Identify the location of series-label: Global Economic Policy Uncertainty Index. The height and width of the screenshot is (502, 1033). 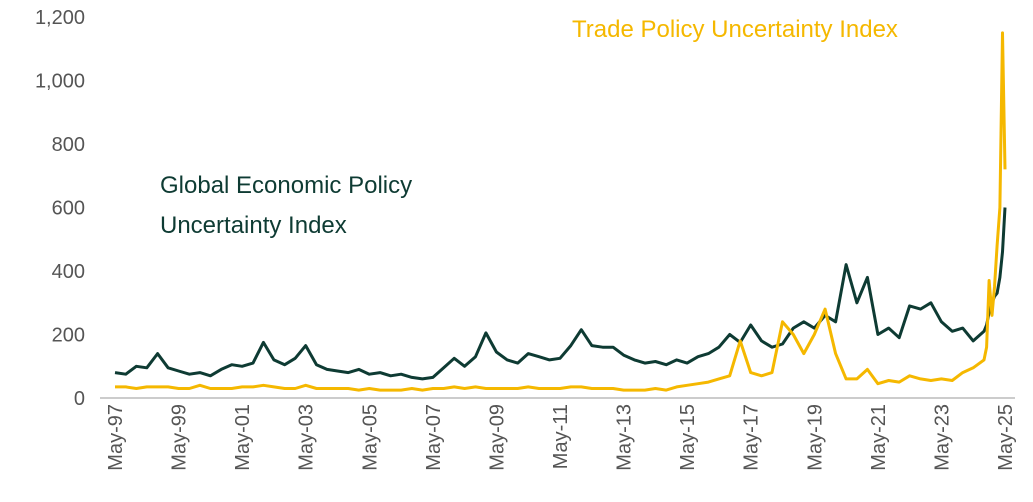
(286, 205).